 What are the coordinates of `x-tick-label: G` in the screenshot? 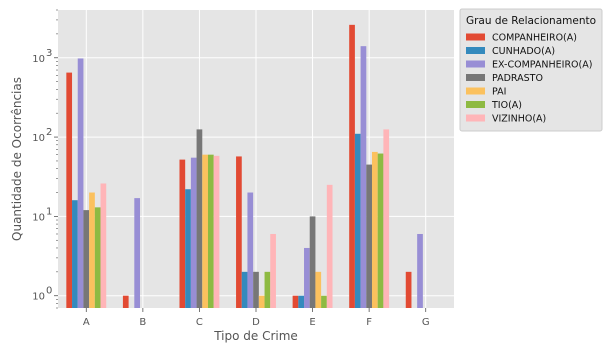 It's located at (426, 322).